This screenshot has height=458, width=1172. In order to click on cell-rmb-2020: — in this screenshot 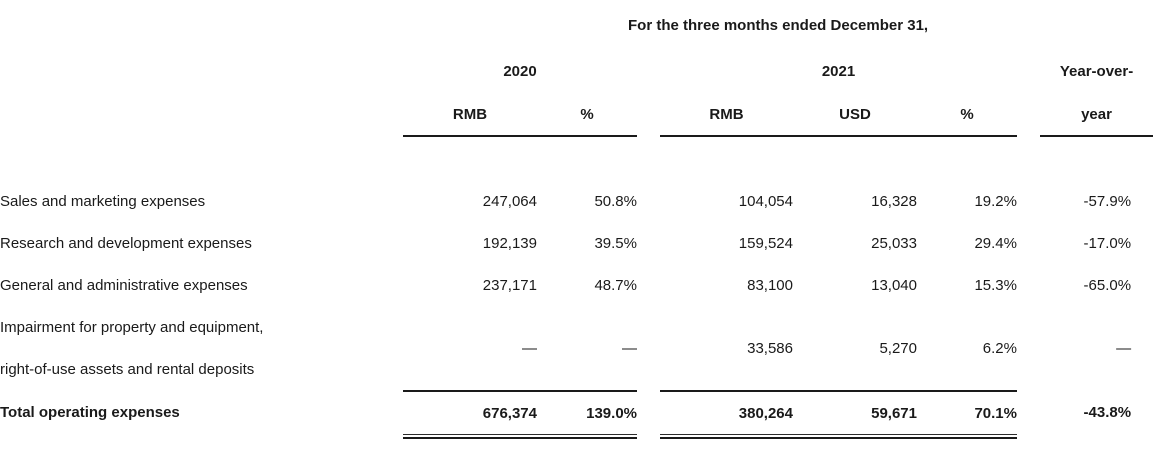, I will do `click(529, 348)`.